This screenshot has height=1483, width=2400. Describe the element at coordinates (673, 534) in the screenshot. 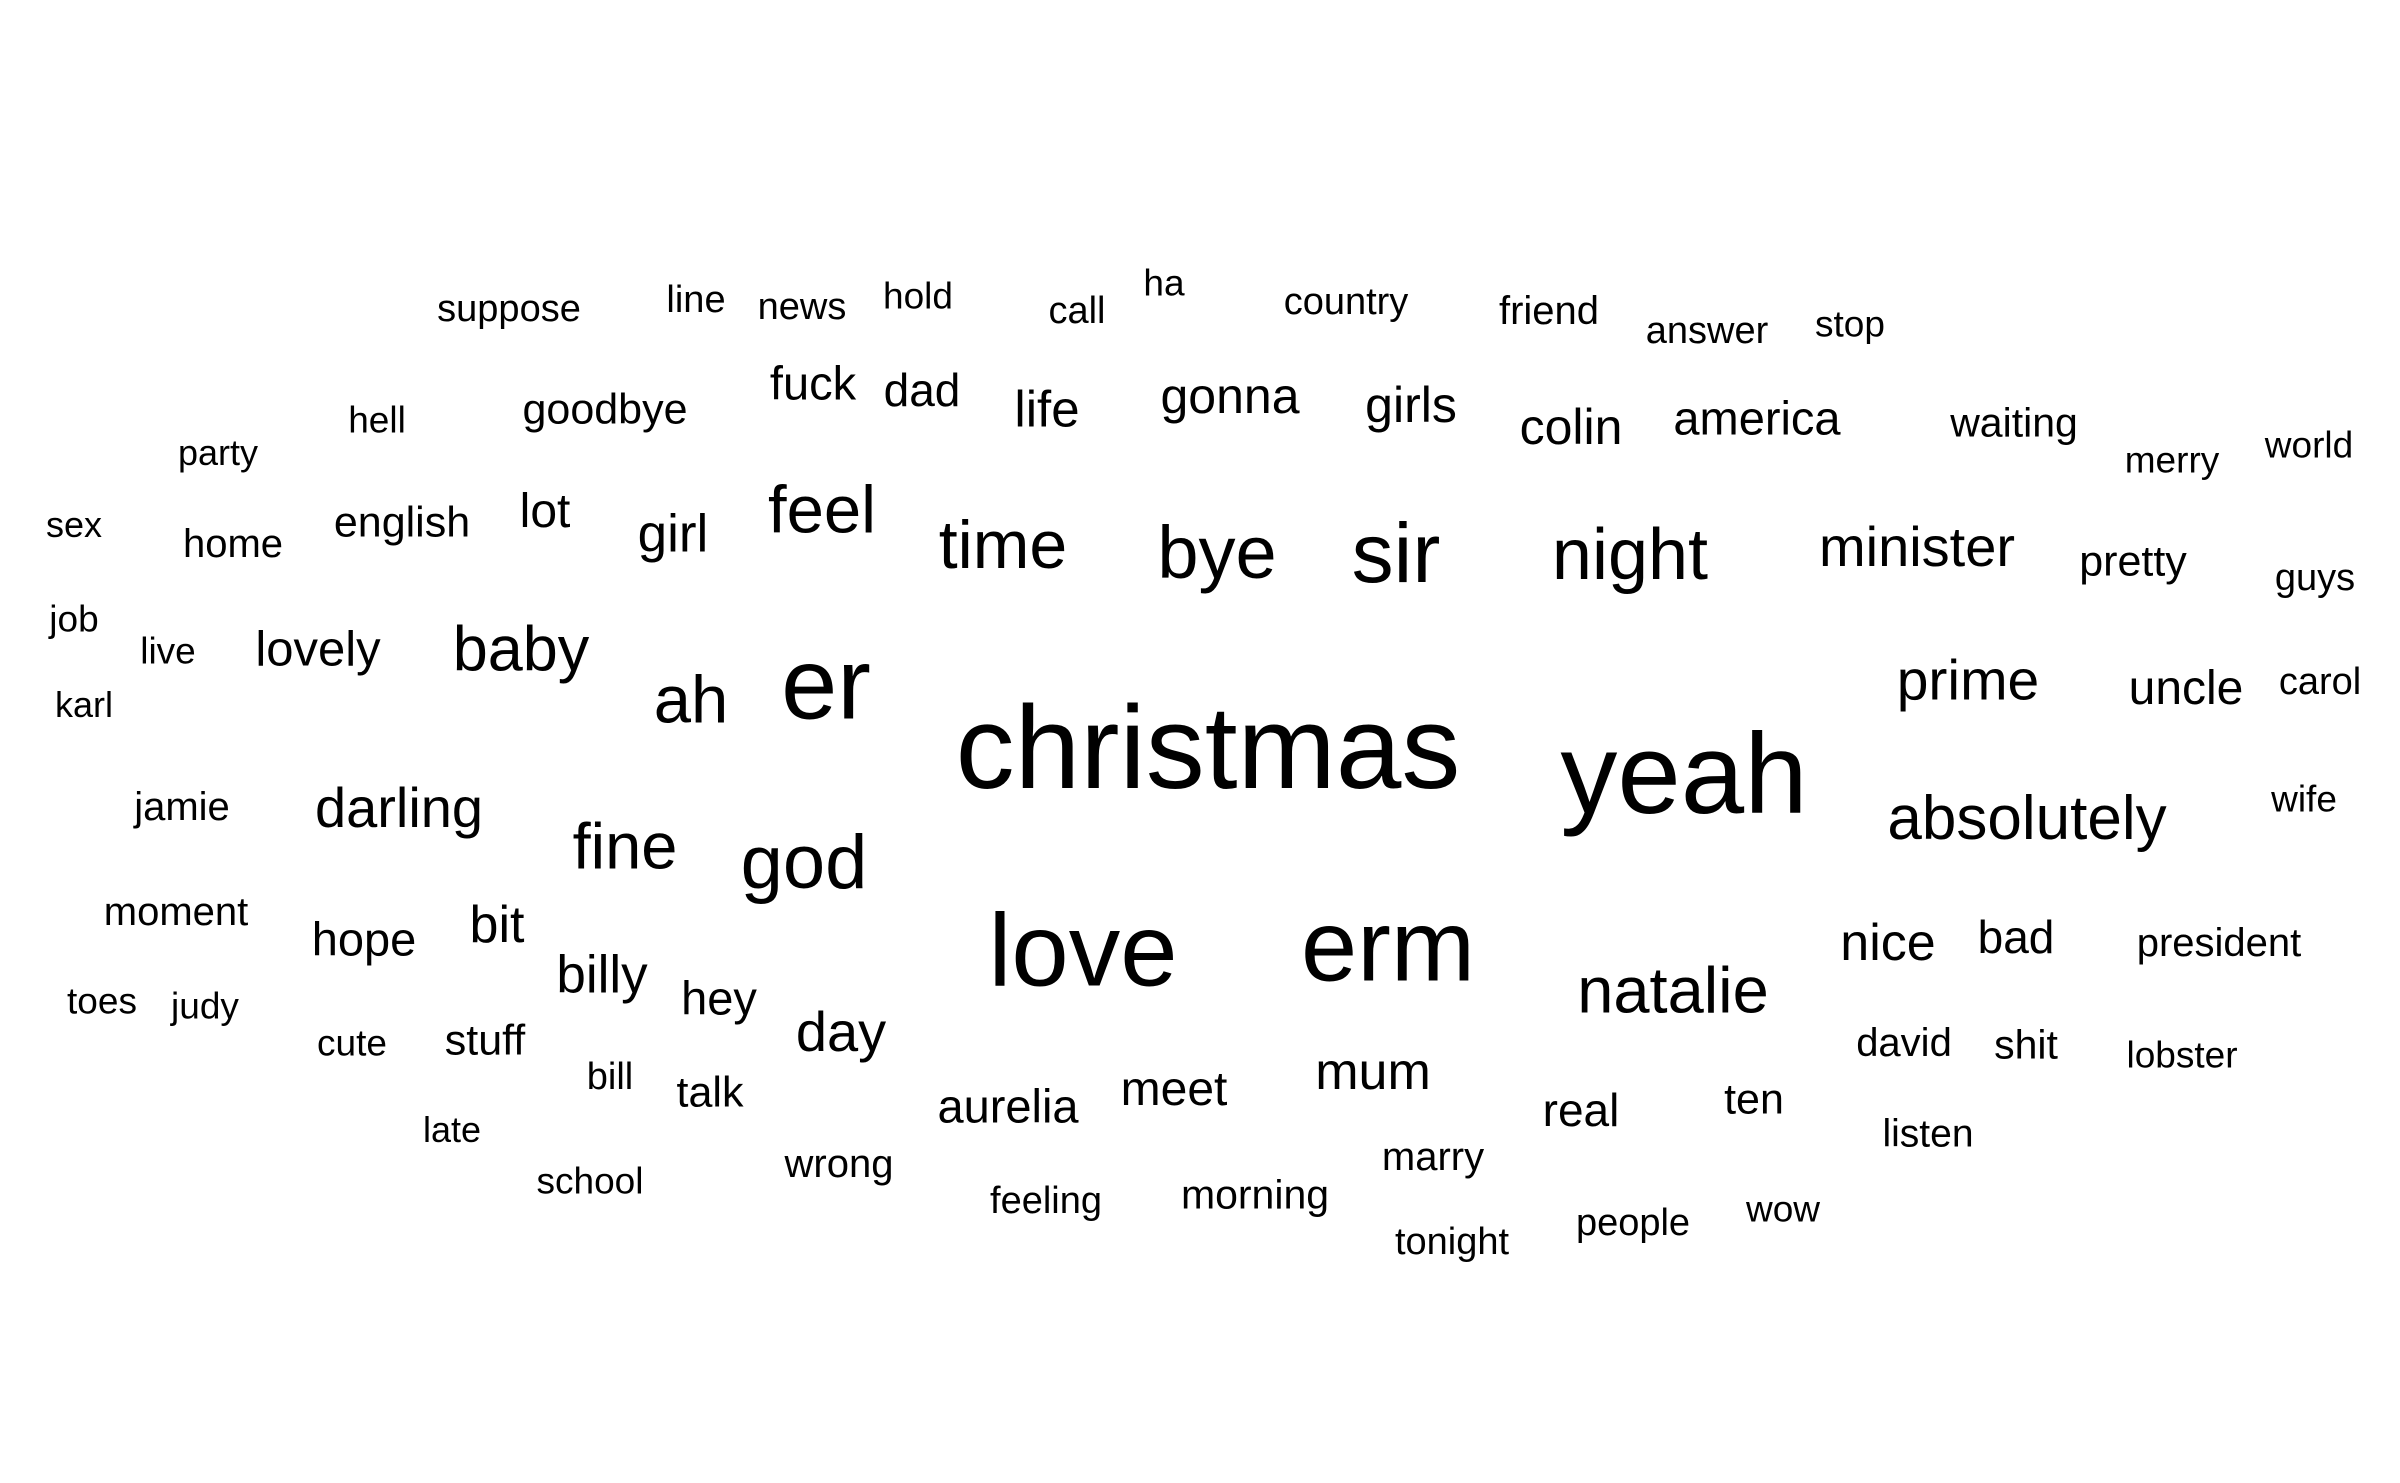

I see `word-girl: girl` at that location.